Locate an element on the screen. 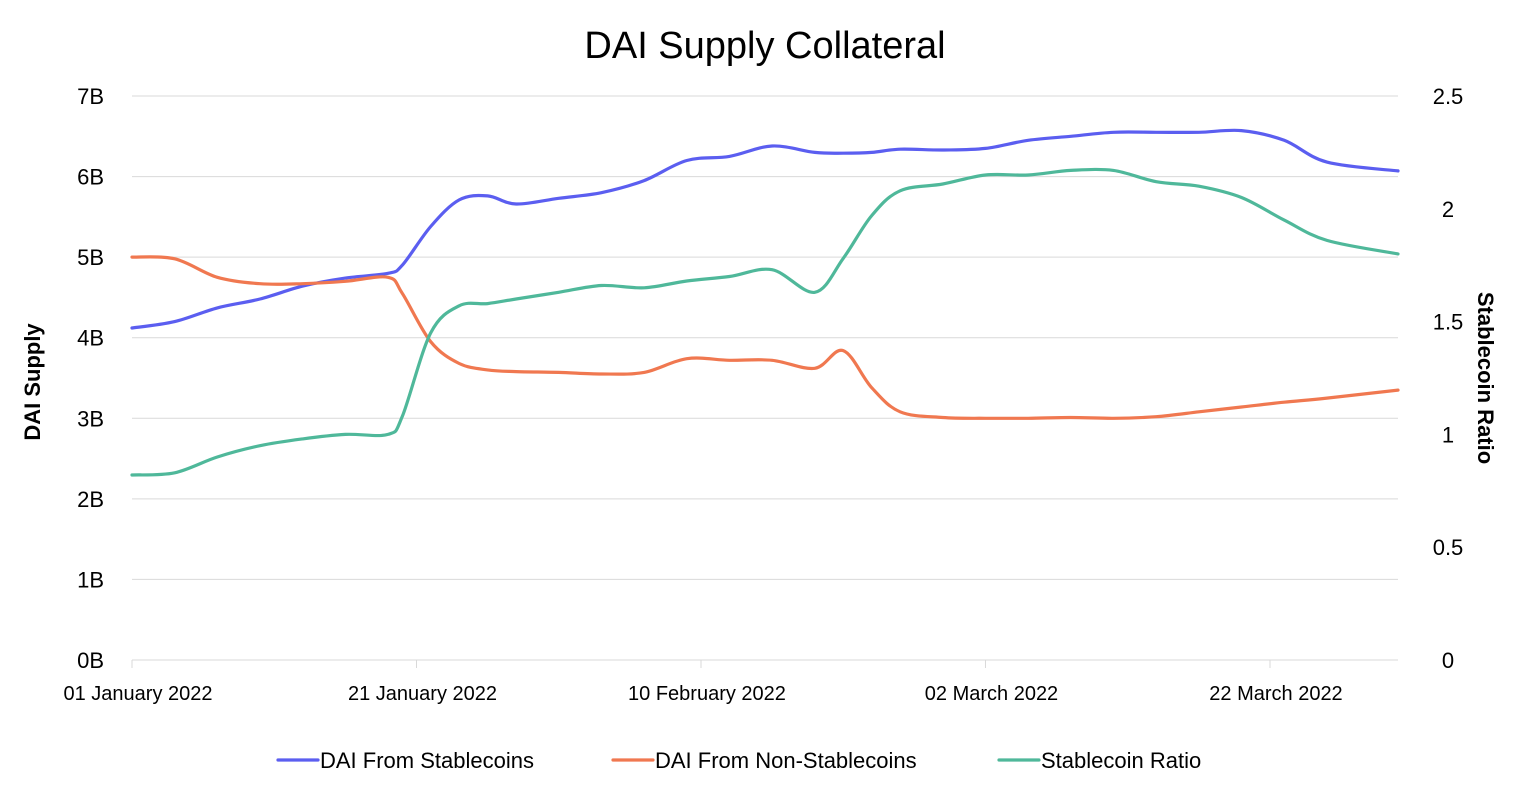 The image size is (1538, 802). y-axis-title: DAI Supply is located at coordinates (32, 382).